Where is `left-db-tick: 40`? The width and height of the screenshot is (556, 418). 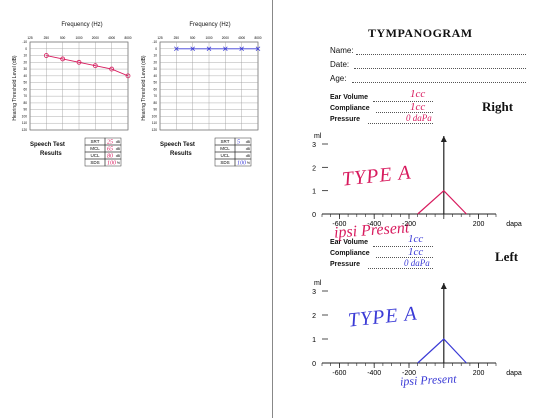 left-db-tick: 40 is located at coordinates (155, 76).